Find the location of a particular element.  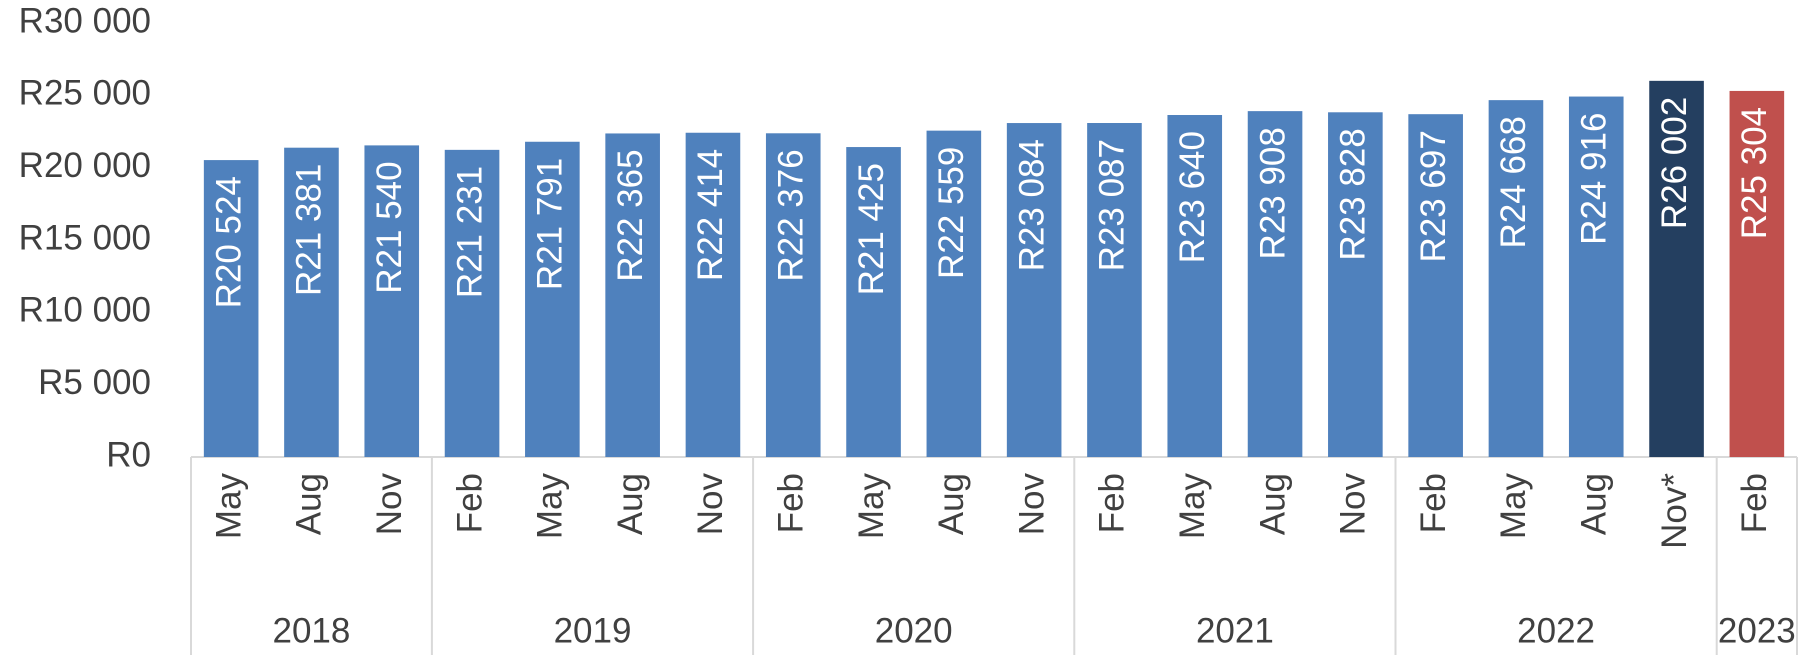

value-label: R22 376 is located at coordinates (791, 215).